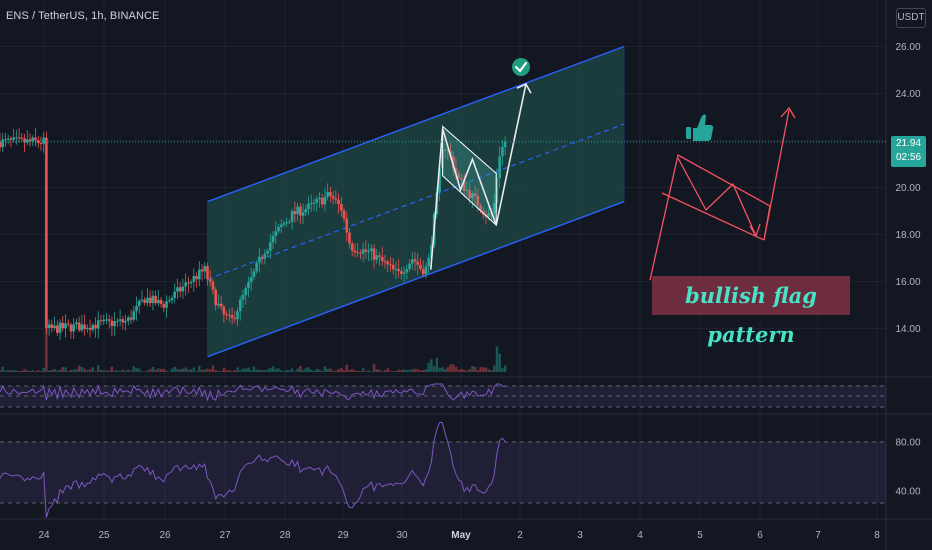 This screenshot has height=550, width=932. I want to click on last-price-value: 21.94, so click(908, 143).